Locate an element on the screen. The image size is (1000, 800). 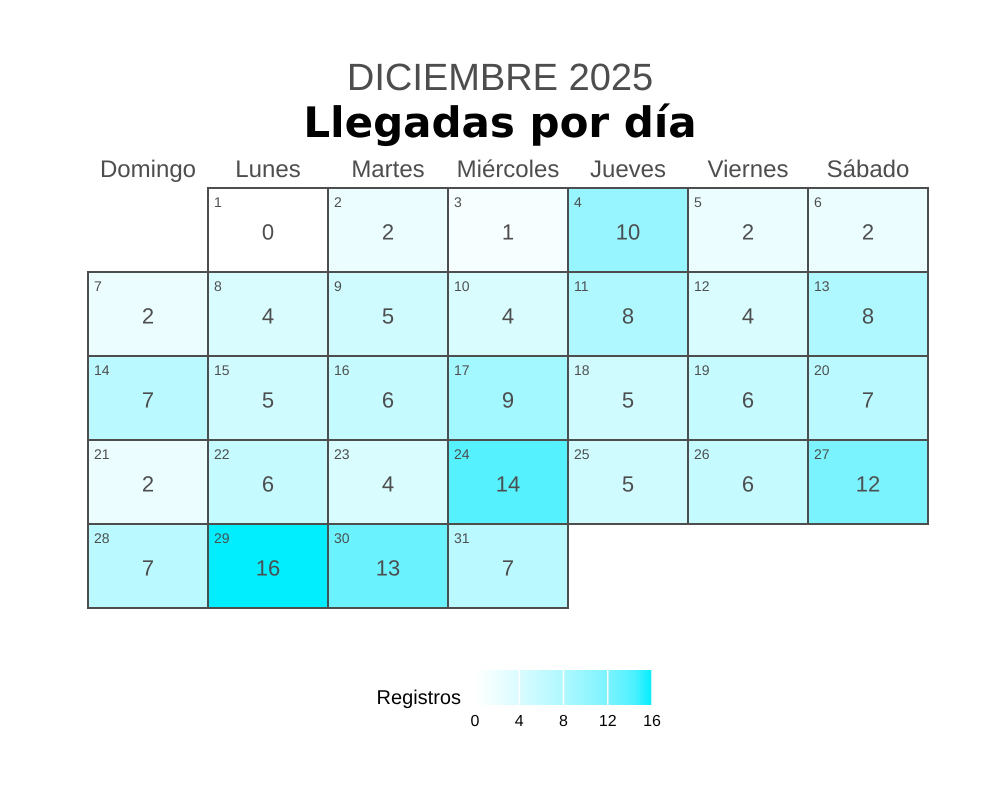
annotation: 14 is located at coordinates (102, 370).